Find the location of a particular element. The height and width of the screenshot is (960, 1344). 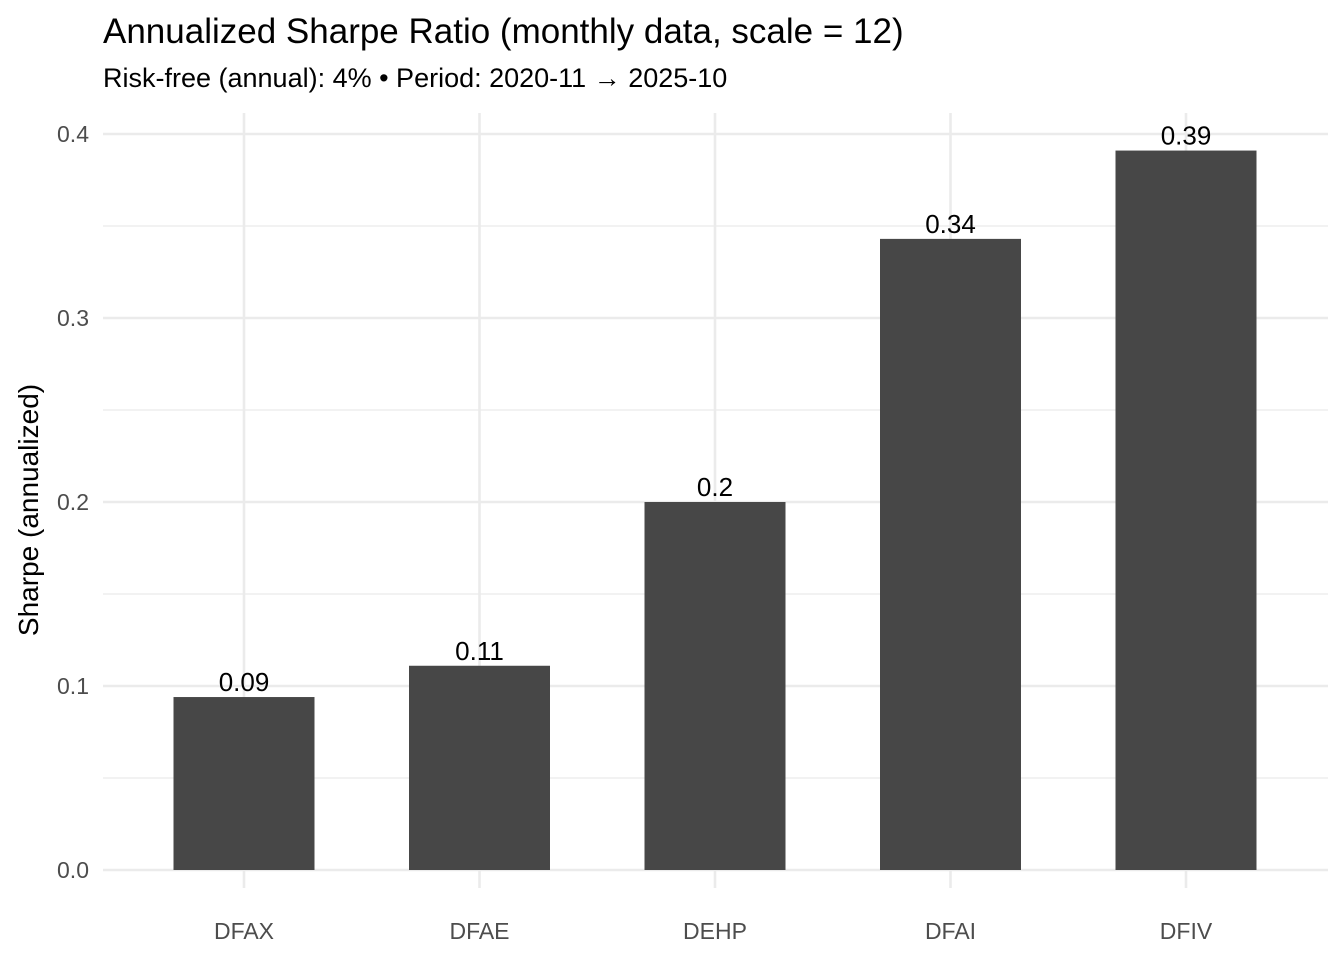

y-axis-ticks: 0.0 0.1 0.2 0.3 0.4 is located at coordinates (73, 502).